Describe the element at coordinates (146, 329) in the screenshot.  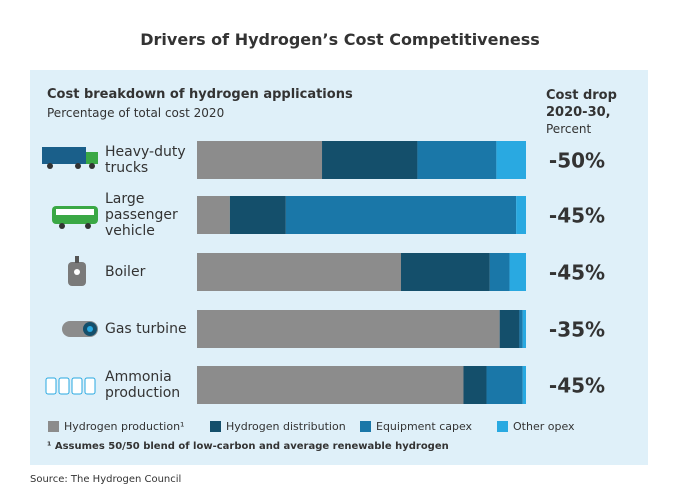
I see `category-label: Gas turbine` at that location.